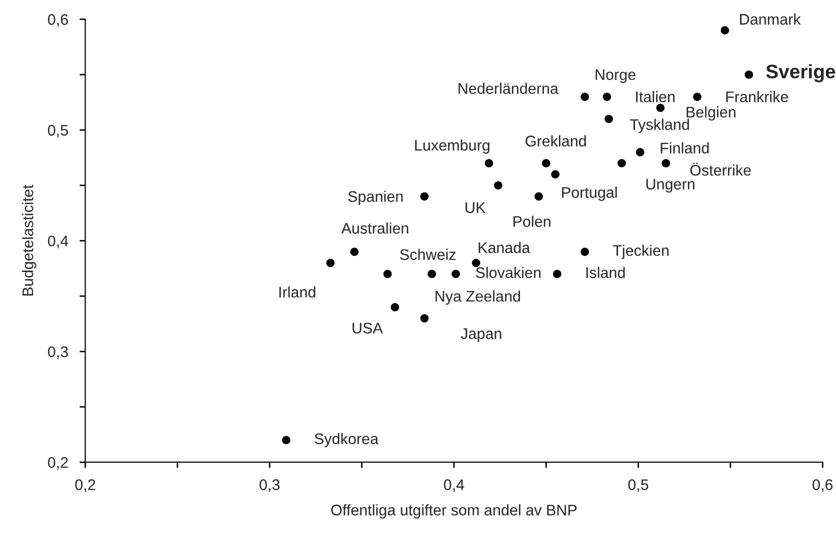 Image resolution: width=836 pixels, height=535 pixels. I want to click on x-tick-label: 0,3, so click(270, 485).